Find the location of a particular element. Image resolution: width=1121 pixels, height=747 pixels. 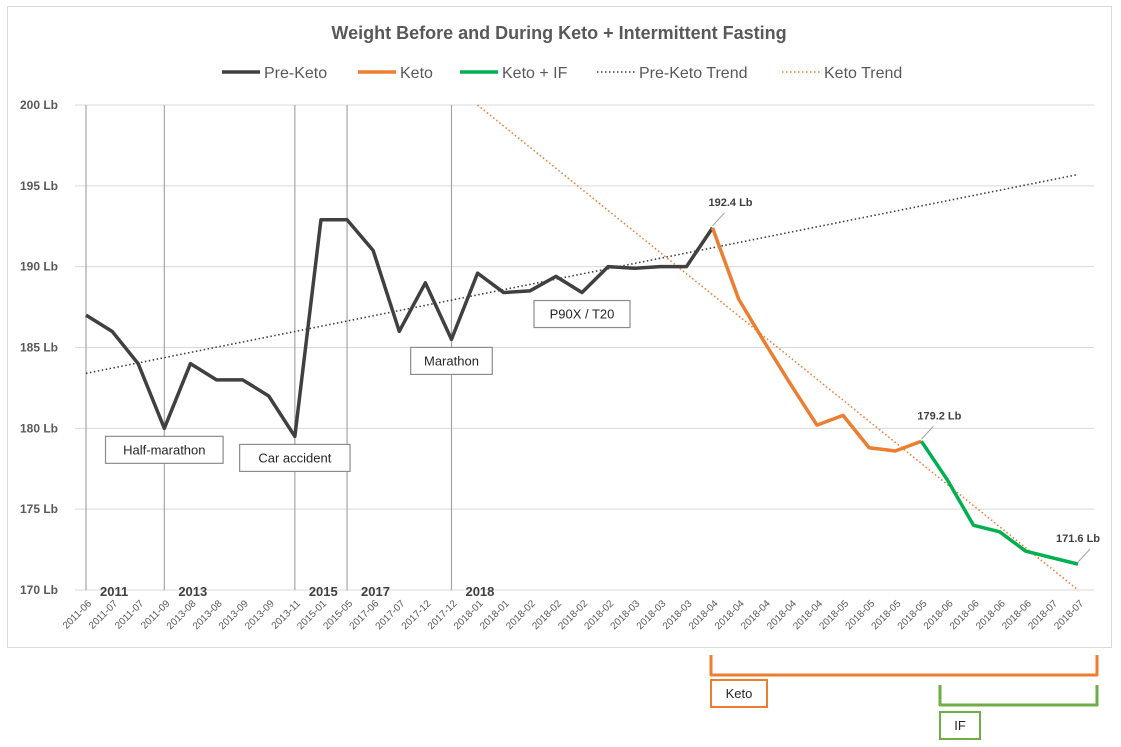

annotation-box: Car accident is located at coordinates (295, 458).